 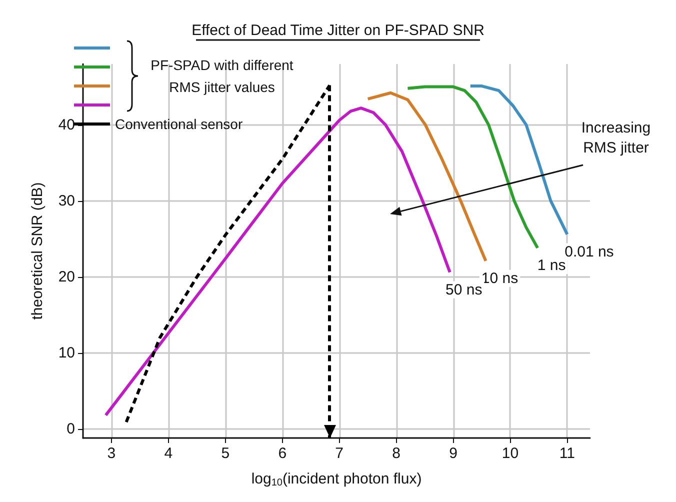 I want to click on series-label: 10 ns, so click(x=499, y=278).